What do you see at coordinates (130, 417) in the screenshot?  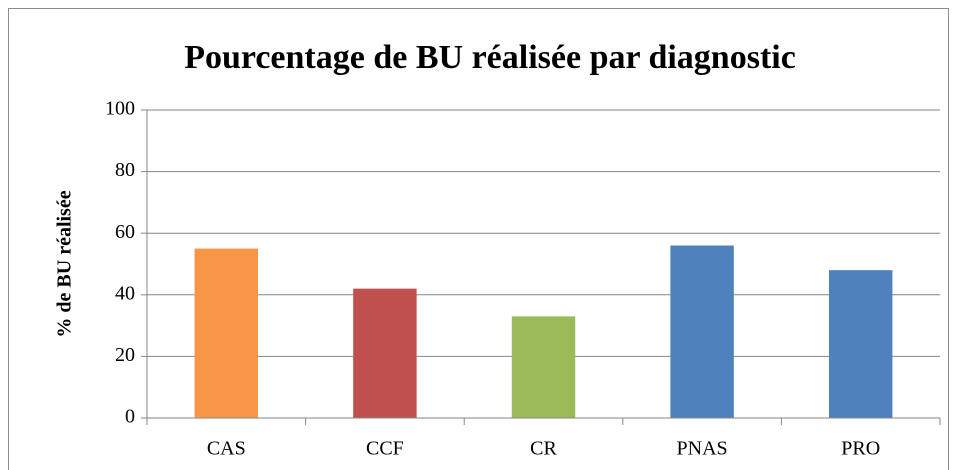 I see `y-tick-label: 0` at bounding box center [130, 417].